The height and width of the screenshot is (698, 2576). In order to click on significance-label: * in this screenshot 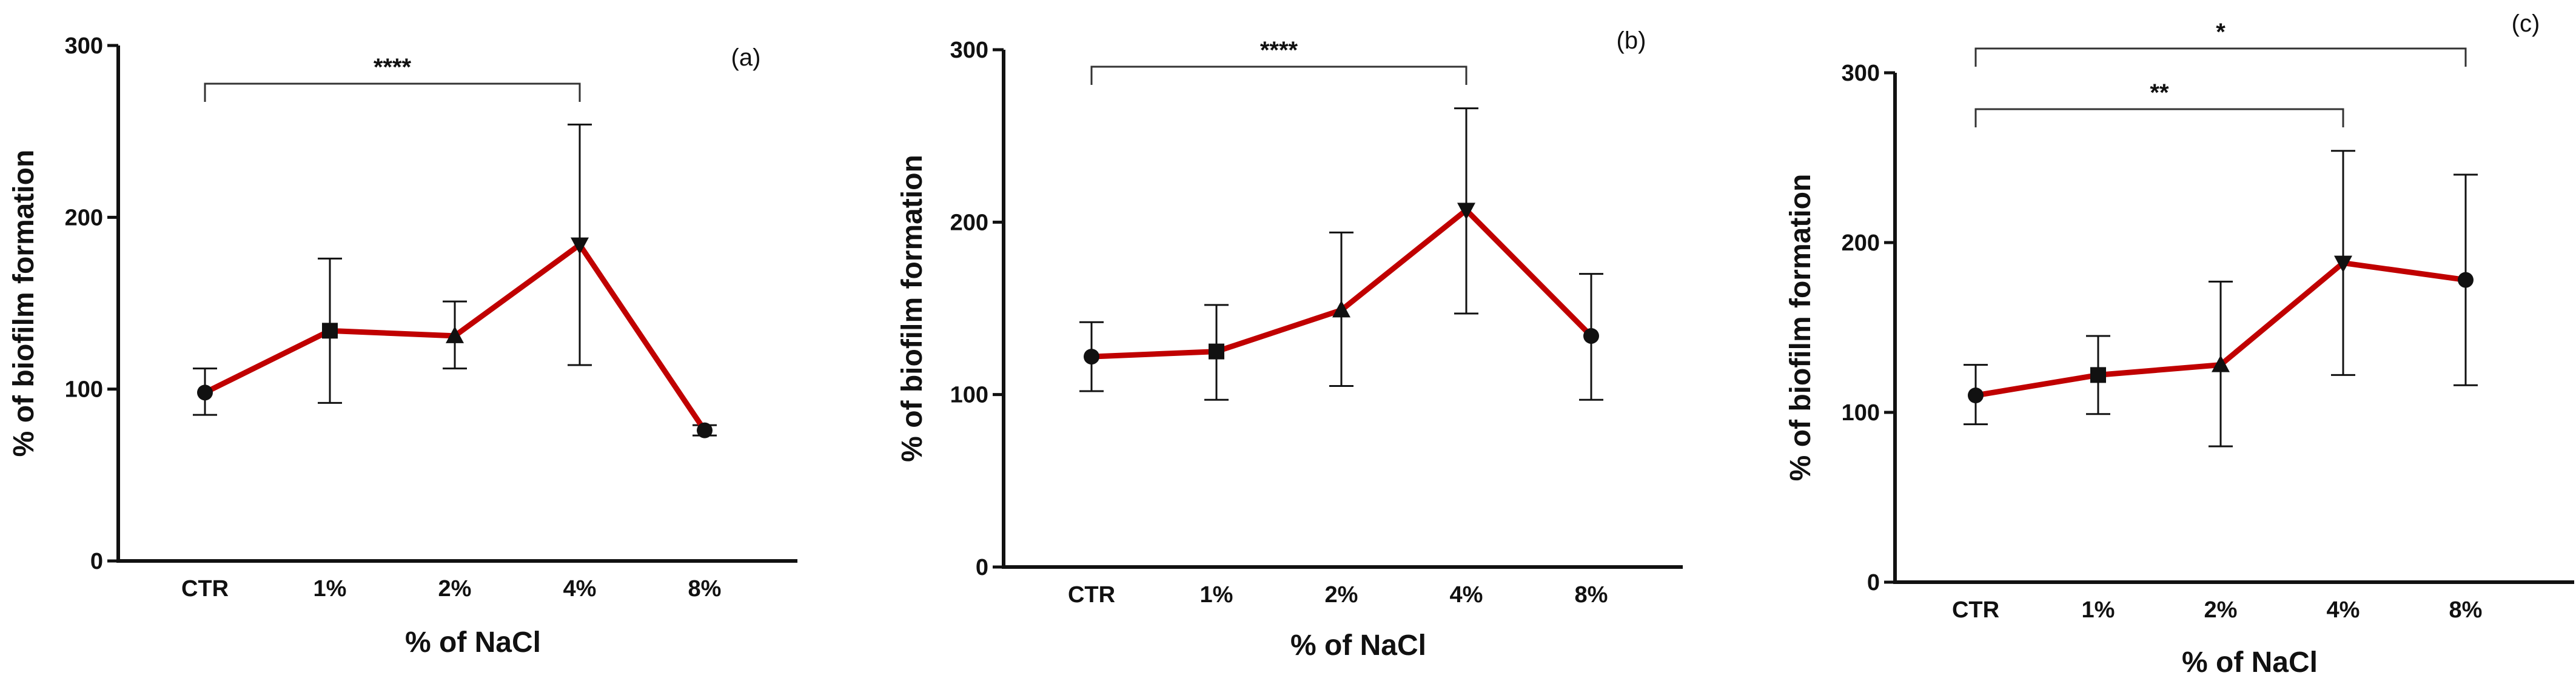, I will do `click(2220, 32)`.